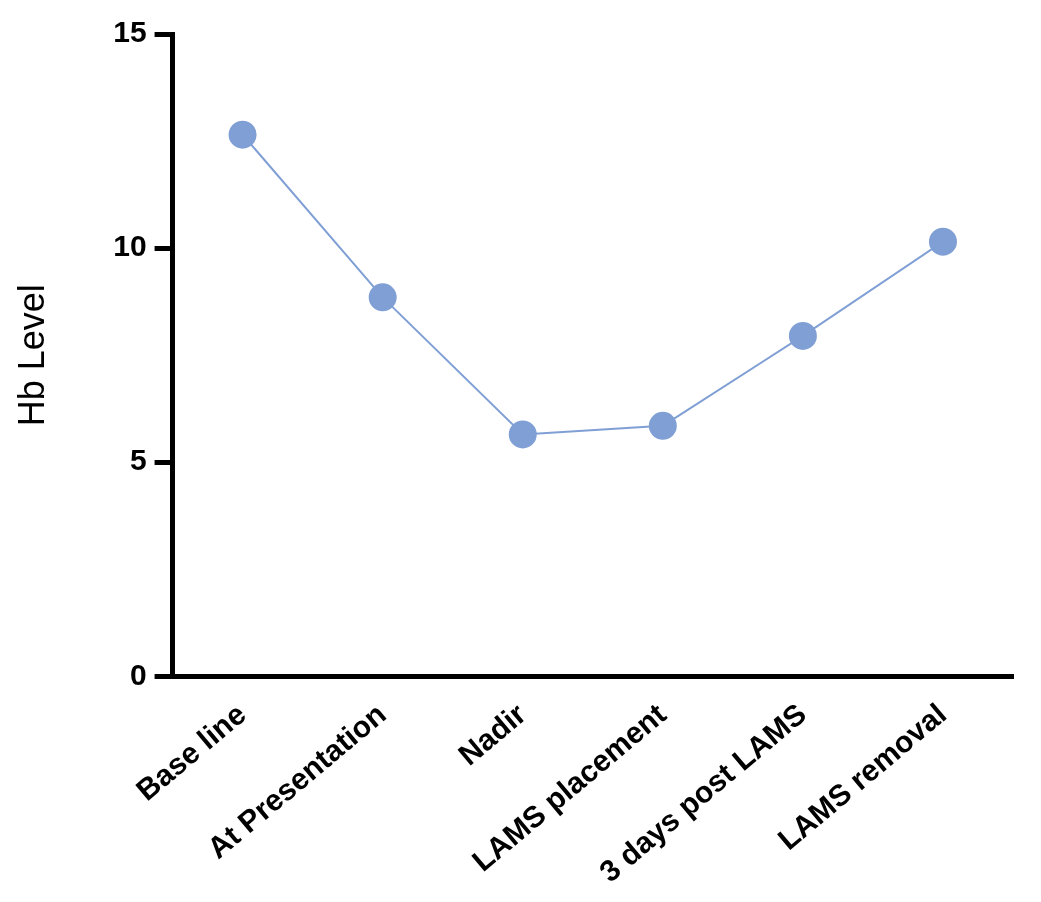 This screenshot has width=1041, height=902. I want to click on y-tick-label: 0, so click(138, 674).